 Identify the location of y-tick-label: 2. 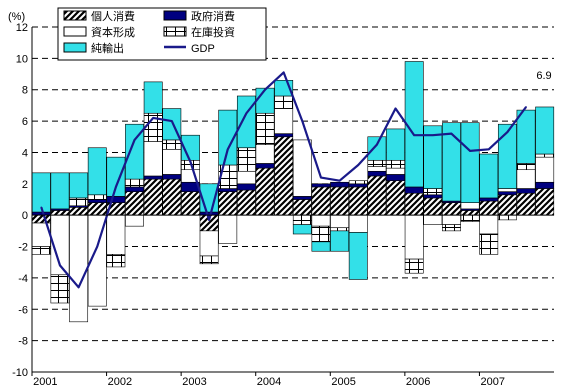
(25, 185).